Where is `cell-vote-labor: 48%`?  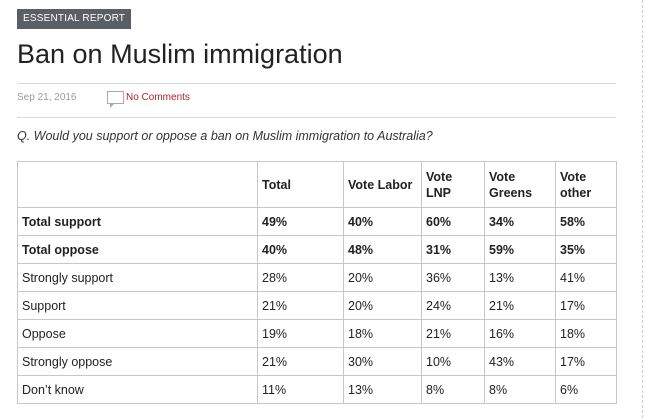 cell-vote-labor: 48% is located at coordinates (382, 249).